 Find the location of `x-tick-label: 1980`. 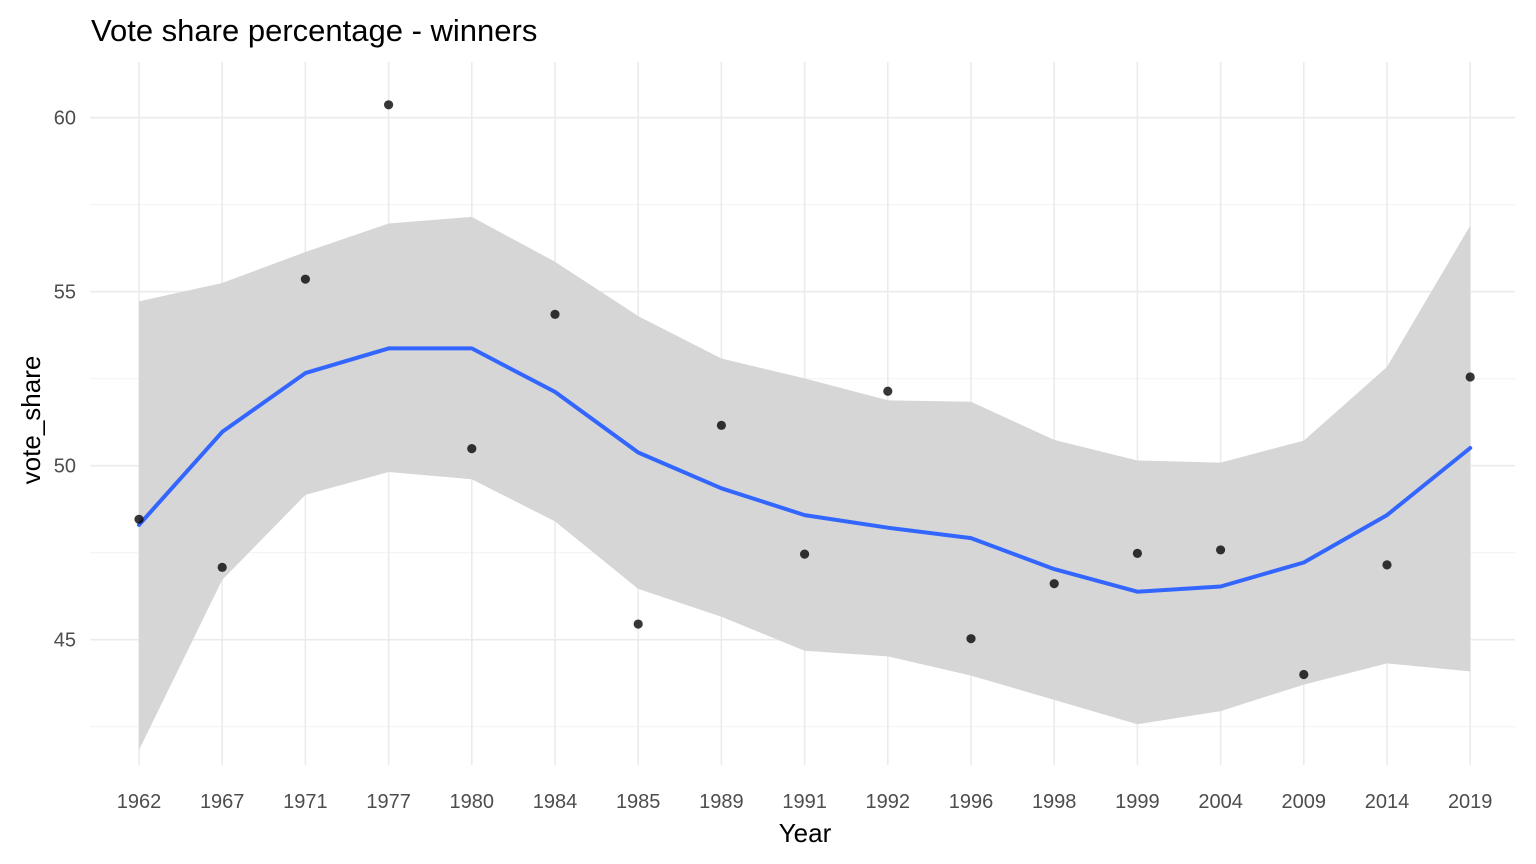

x-tick-label: 1980 is located at coordinates (472, 802).